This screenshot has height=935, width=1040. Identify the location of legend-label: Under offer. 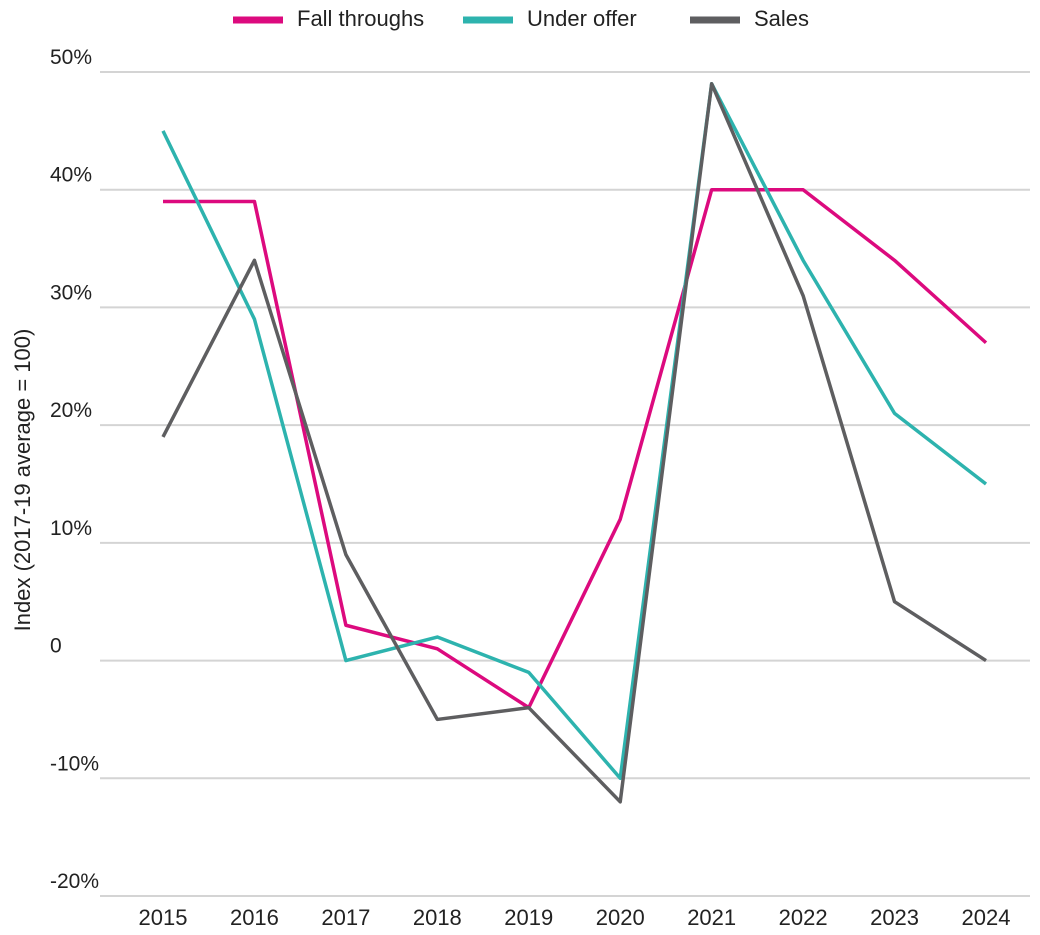
(582, 18).